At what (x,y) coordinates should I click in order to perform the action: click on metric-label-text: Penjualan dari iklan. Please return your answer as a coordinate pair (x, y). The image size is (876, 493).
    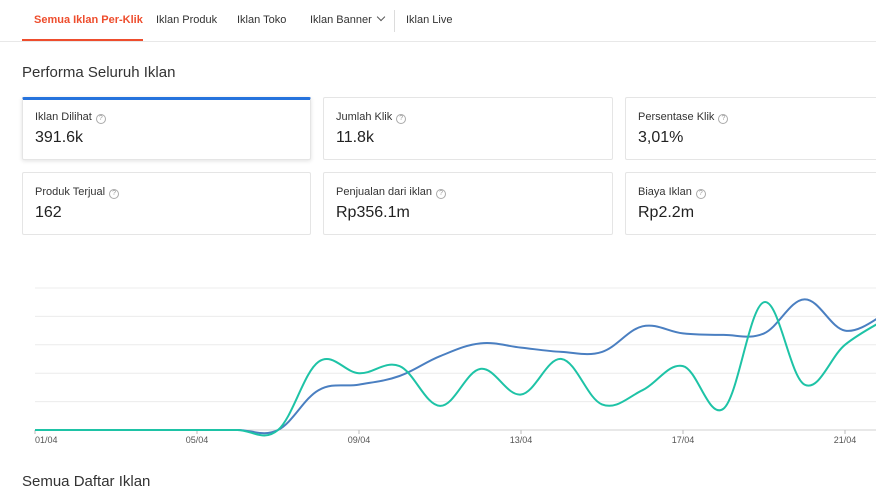
    Looking at the image, I should click on (384, 192).